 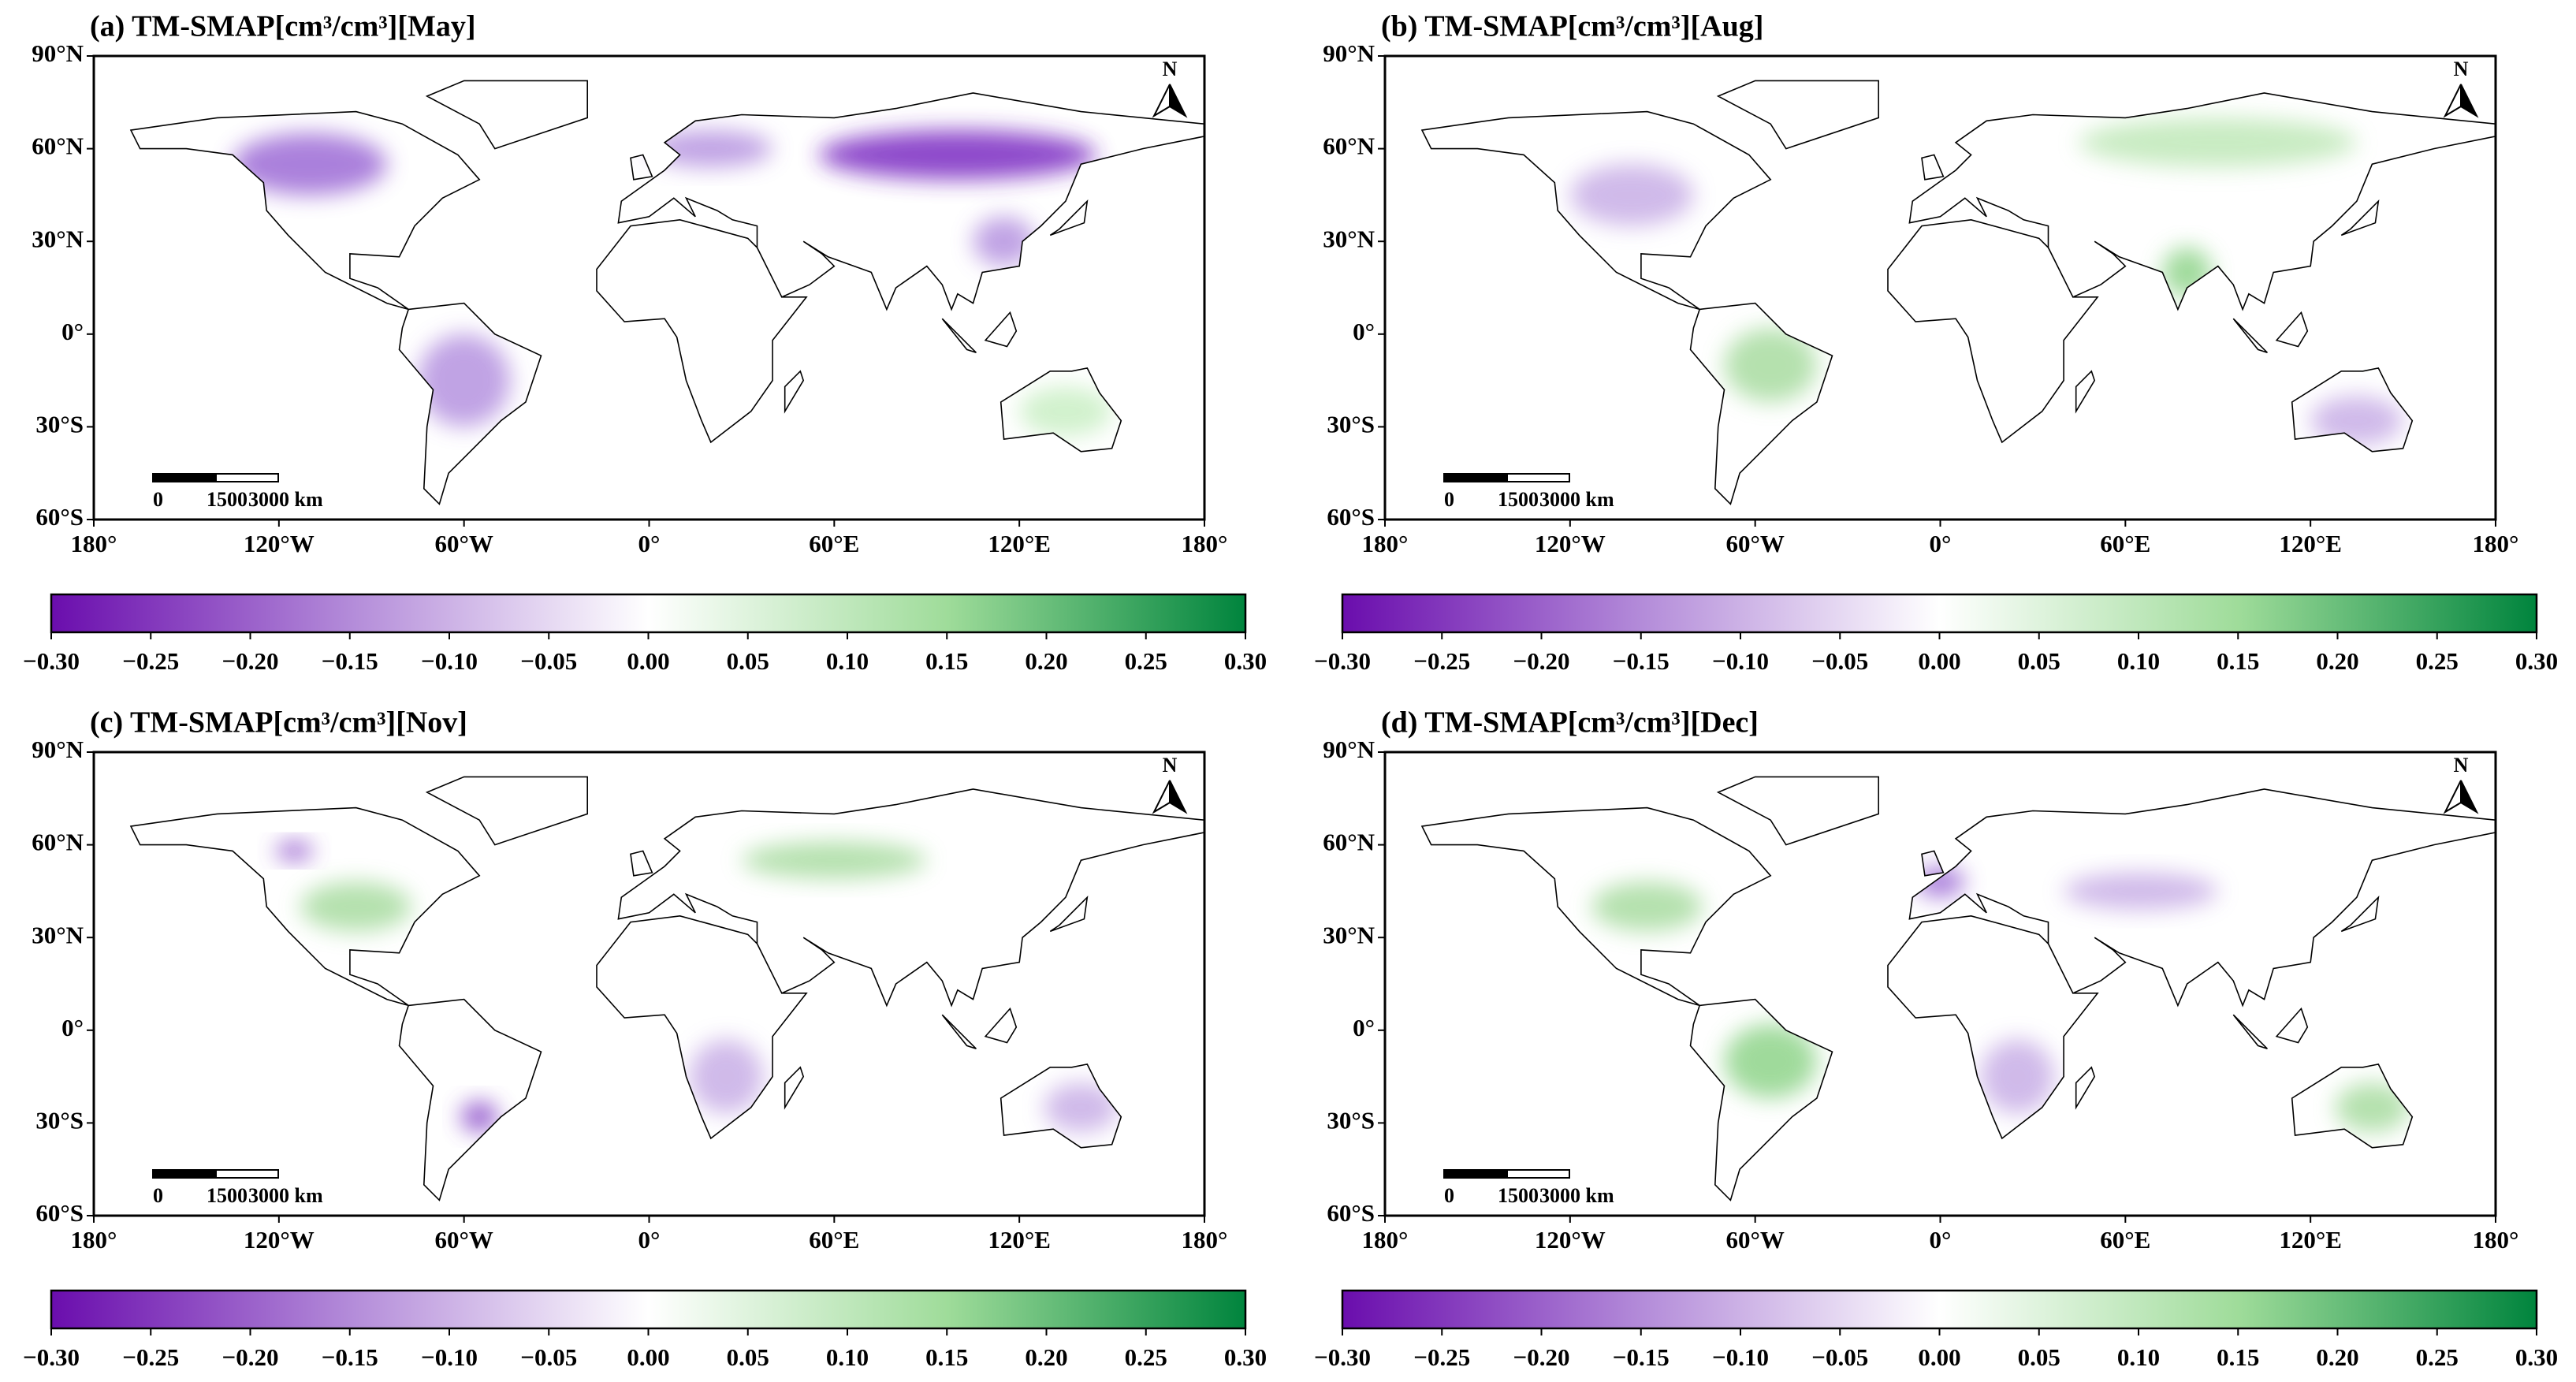 I want to click on scale-label: 1500, so click(x=1518, y=499).